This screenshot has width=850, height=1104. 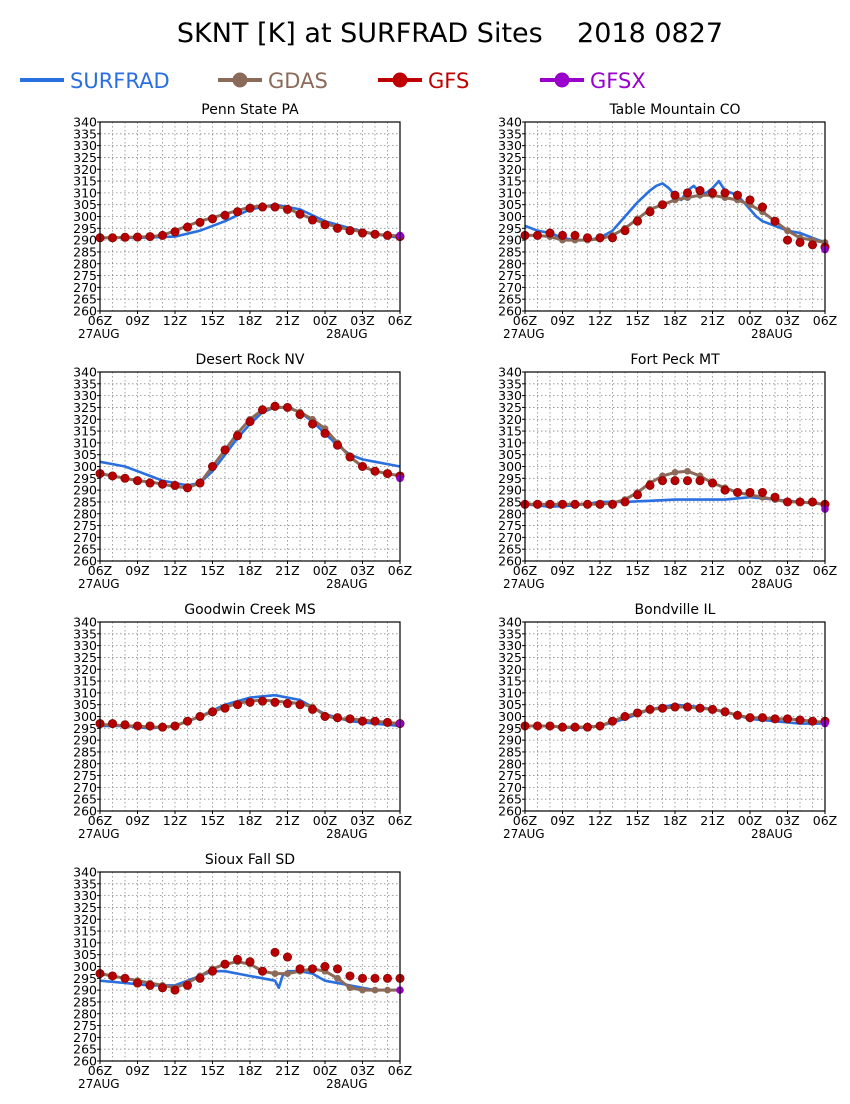 What do you see at coordinates (510, 645) in the screenshot?
I see `y-tick-label: 330` at bounding box center [510, 645].